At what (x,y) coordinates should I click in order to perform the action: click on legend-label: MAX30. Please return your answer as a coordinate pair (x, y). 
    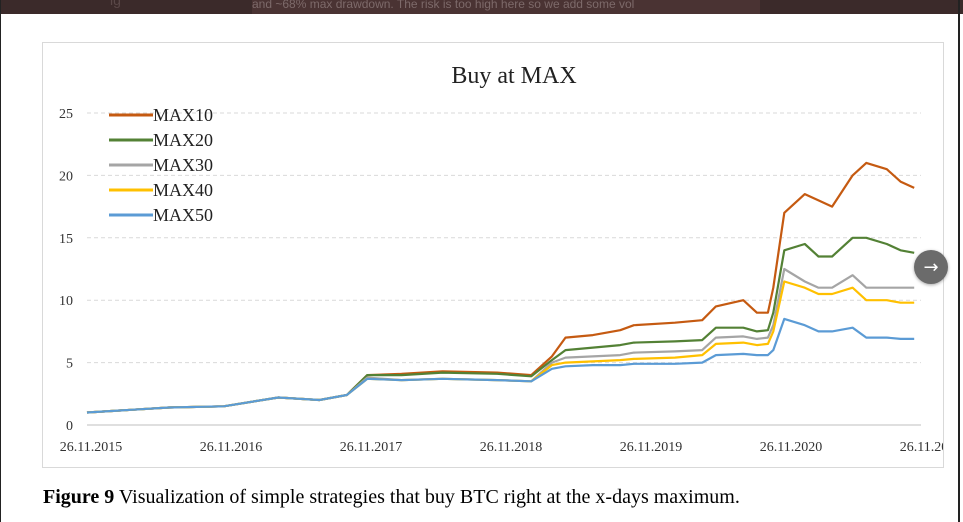
    Looking at the image, I should click on (183, 165).